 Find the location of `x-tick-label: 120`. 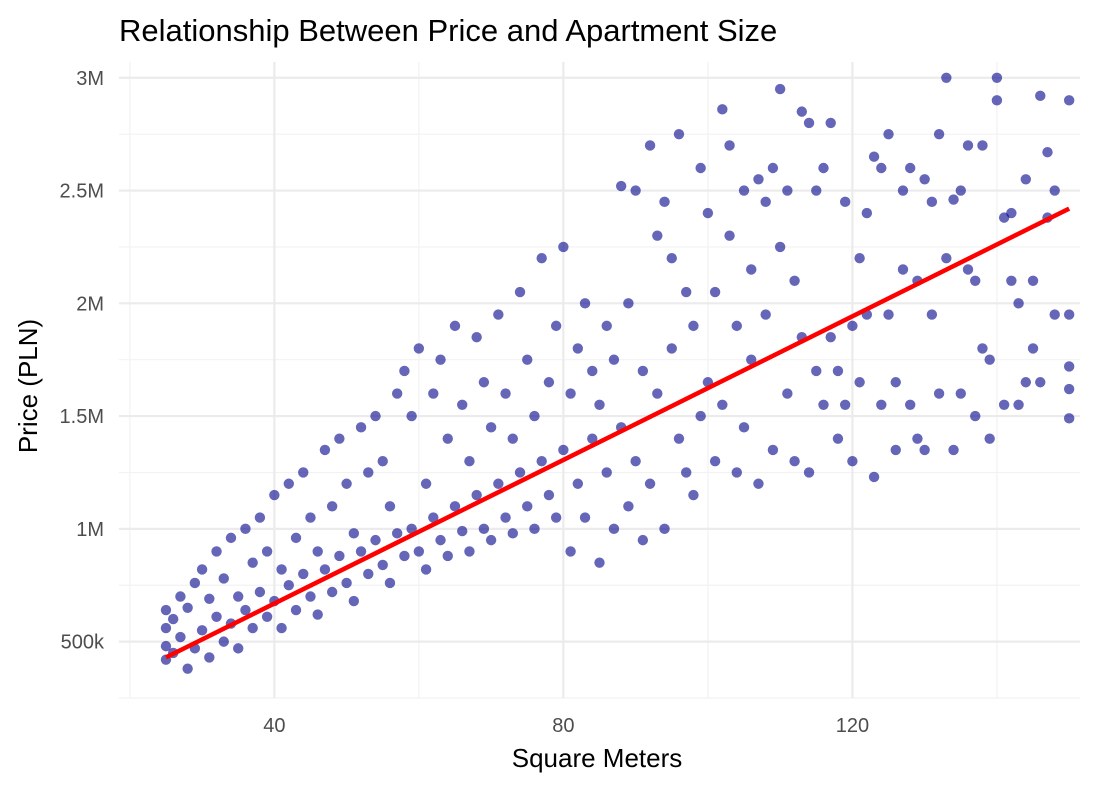

x-tick-label: 120 is located at coordinates (852, 726).